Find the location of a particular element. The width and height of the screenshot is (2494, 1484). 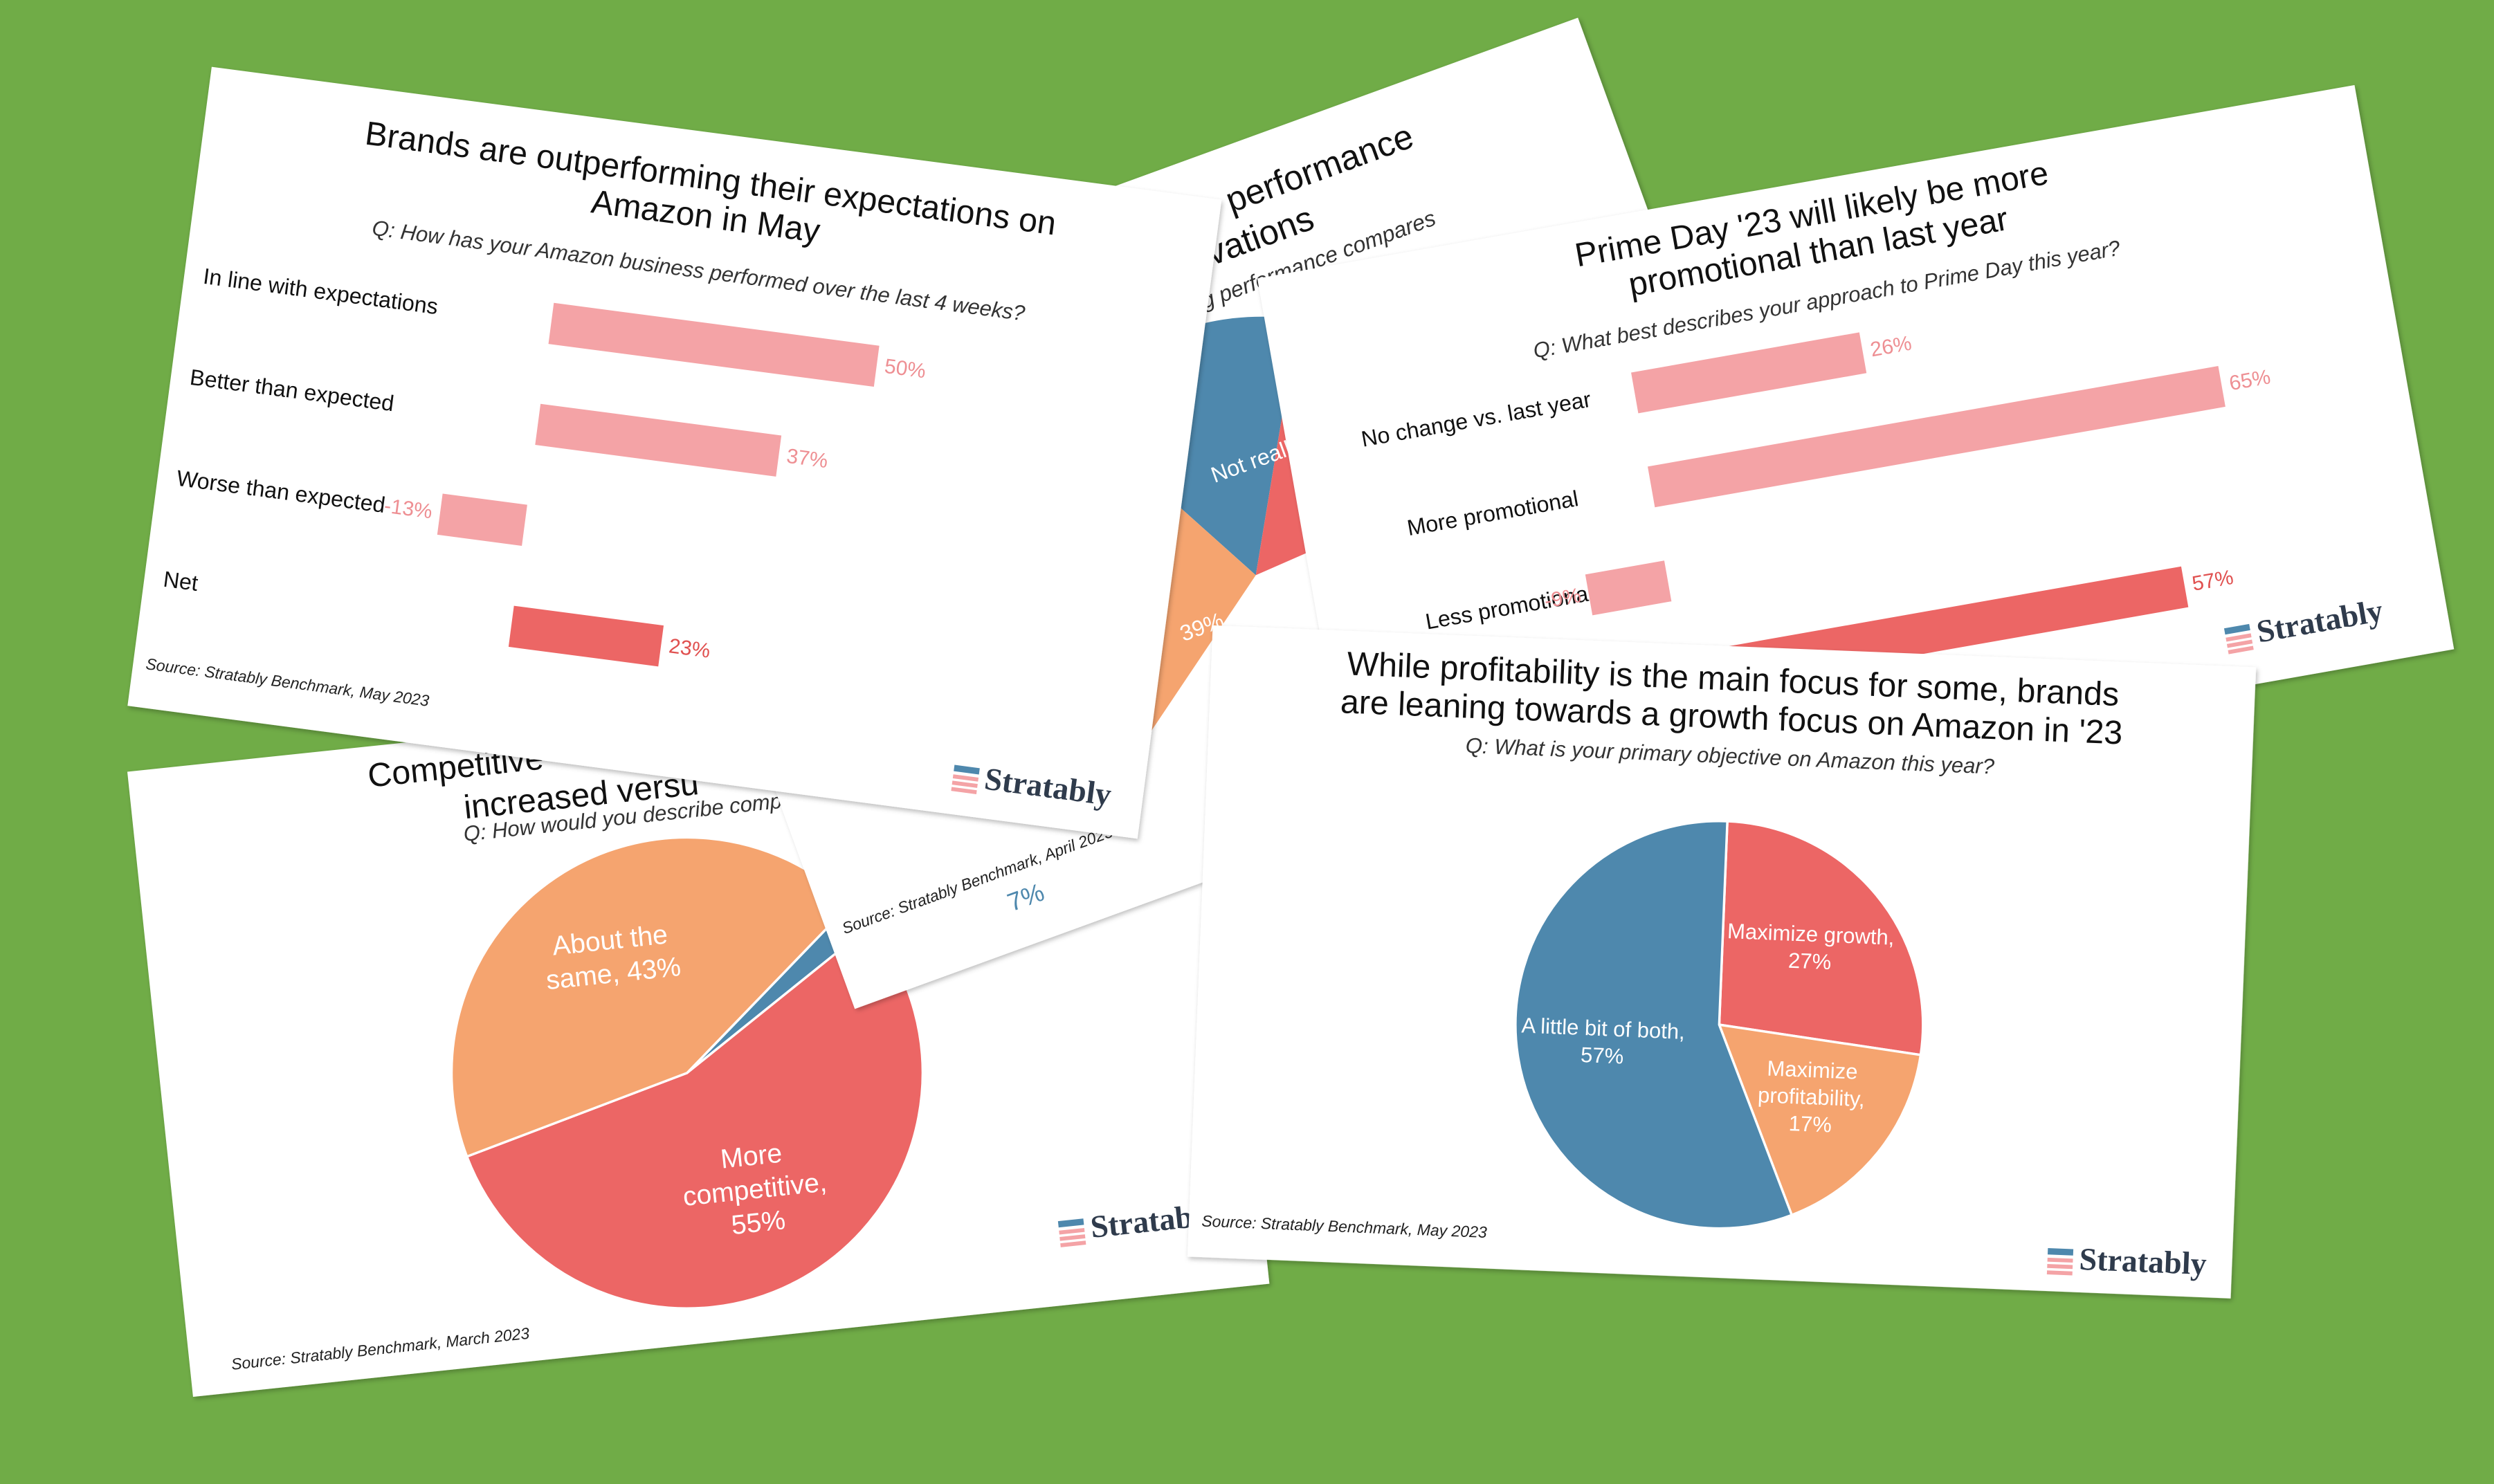

logo-text: Stratably is located at coordinates (2143, 1261).